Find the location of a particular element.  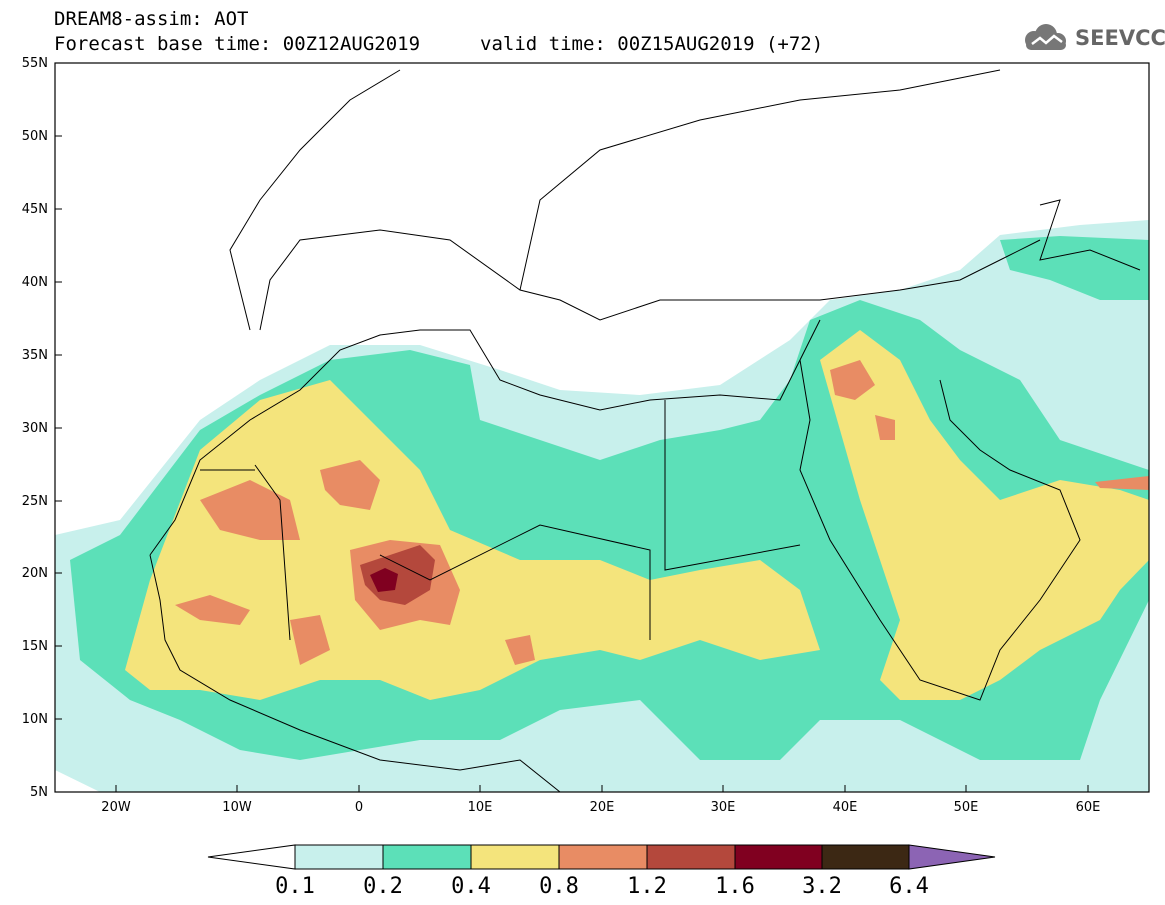

lat-label: 30N is located at coordinates (34, 428).